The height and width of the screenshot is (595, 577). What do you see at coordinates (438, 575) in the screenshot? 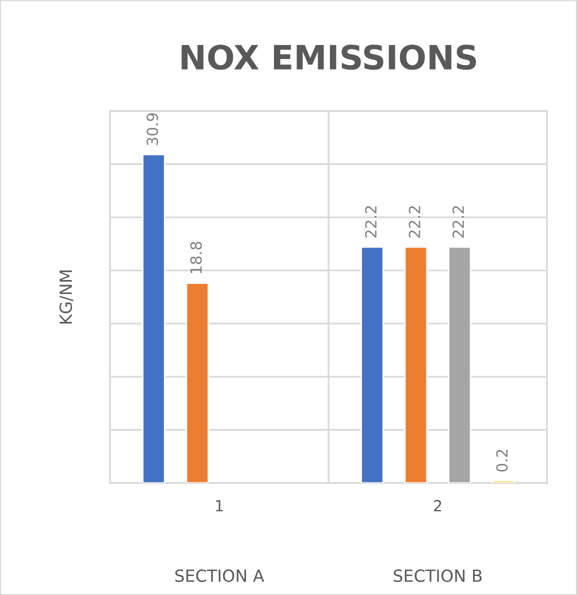
I see `text: SECTION B` at bounding box center [438, 575].